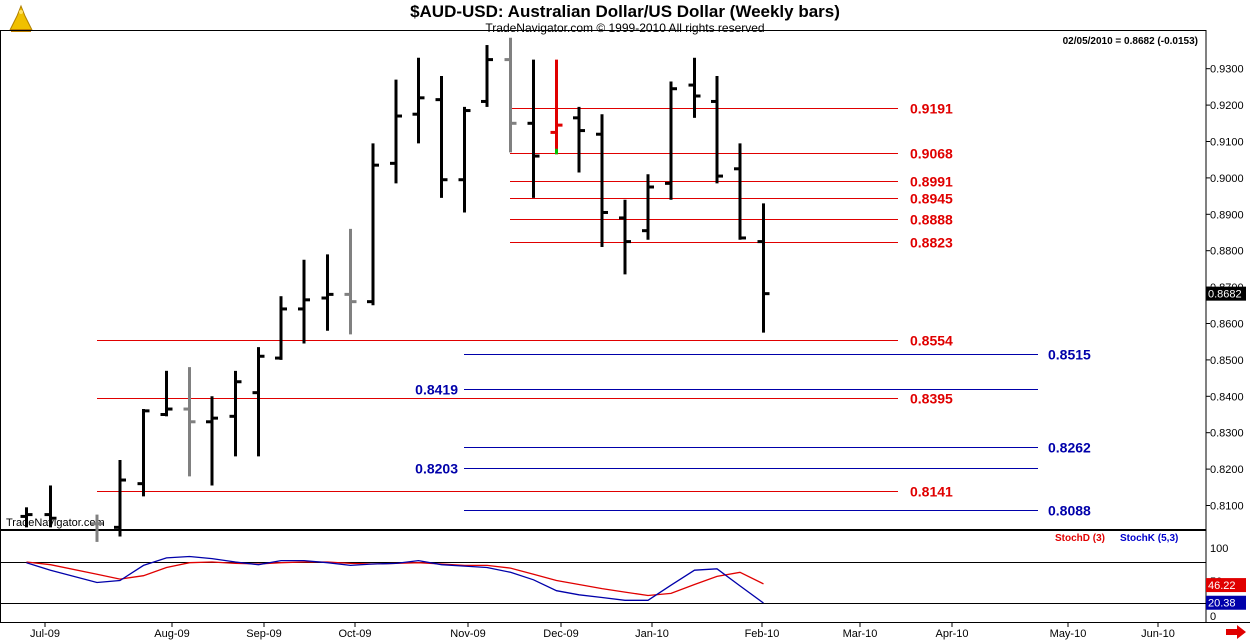 This screenshot has height=643, width=1250. Describe the element at coordinates (931, 182) in the screenshot. I see `level-label: 0.8991` at that location.